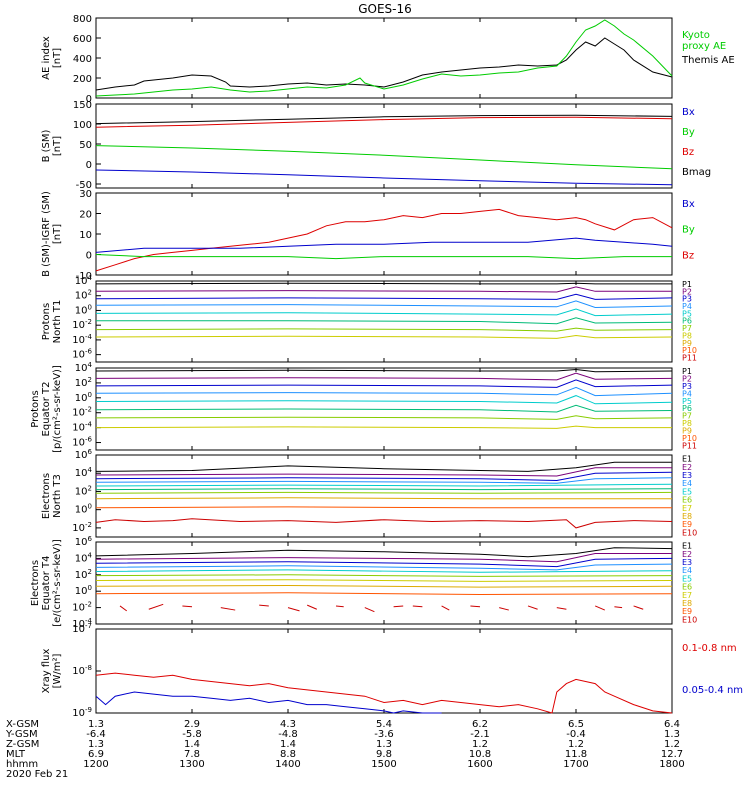 The height and width of the screenshot is (804, 750). I want to click on legend-pn-P11: P11, so click(689, 358).